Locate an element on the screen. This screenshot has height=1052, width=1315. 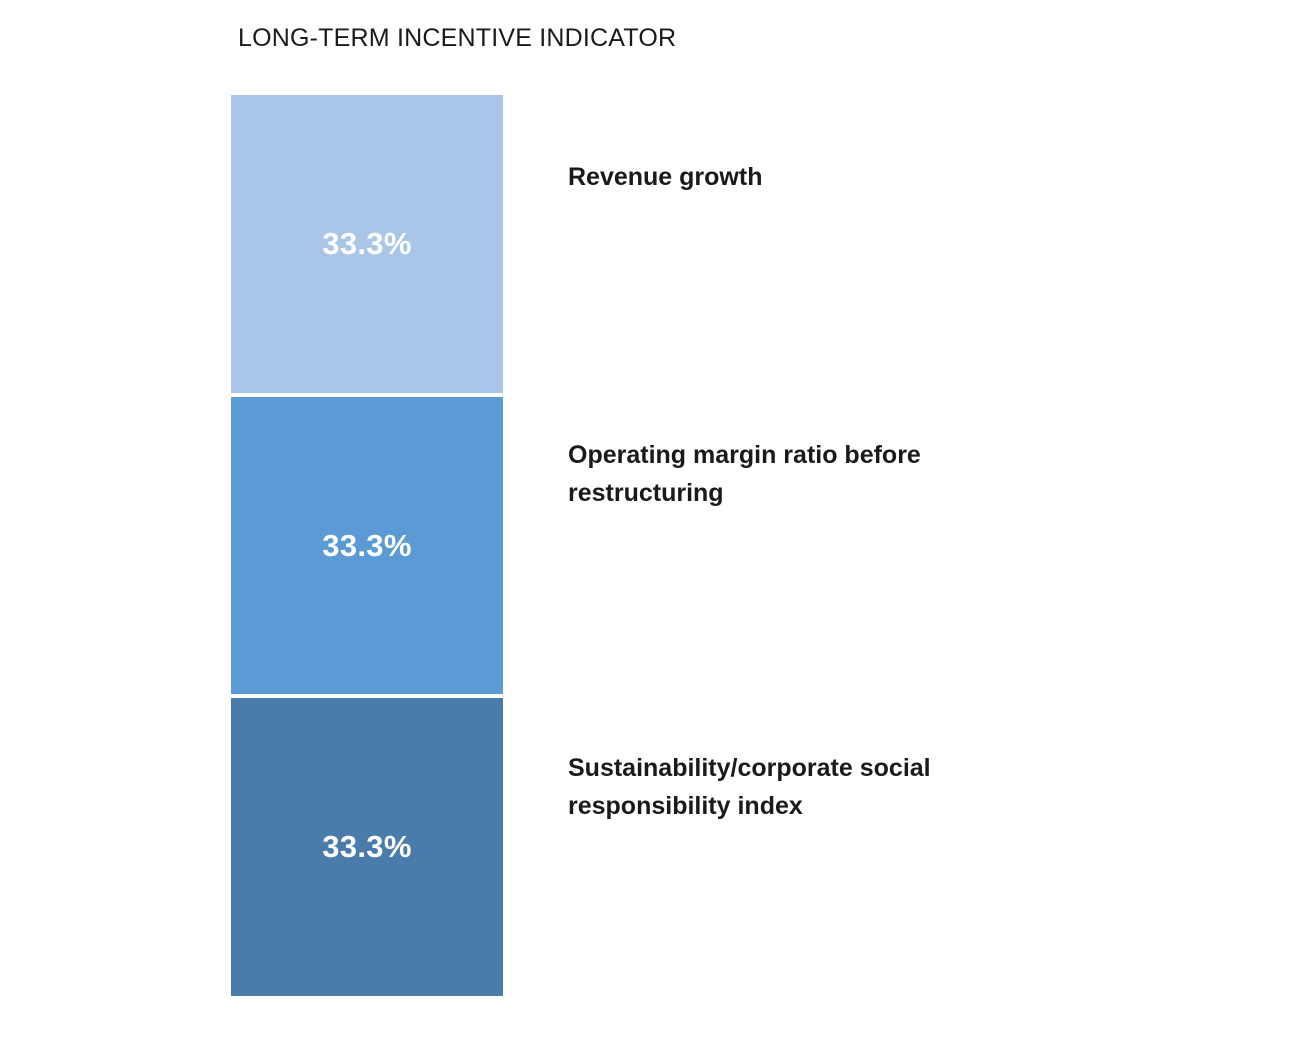
bar-segment-sustainability-index: 33.3% is located at coordinates (367, 847).